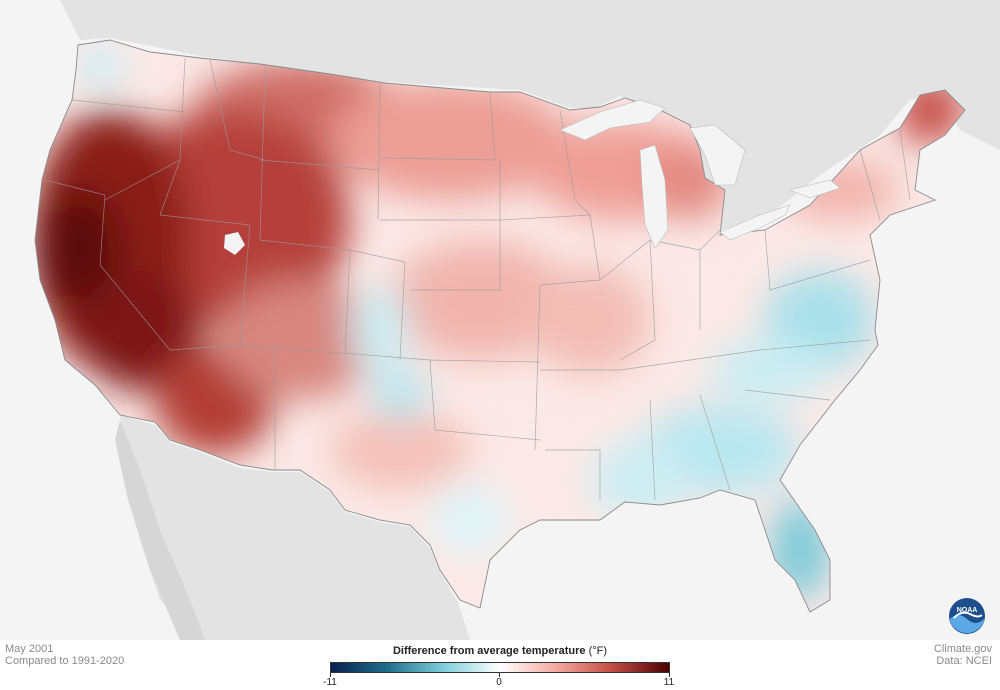 This screenshot has width=1000, height=690. Describe the element at coordinates (962, 649) in the screenshot. I see `credit-site: Climate.gov` at that location.